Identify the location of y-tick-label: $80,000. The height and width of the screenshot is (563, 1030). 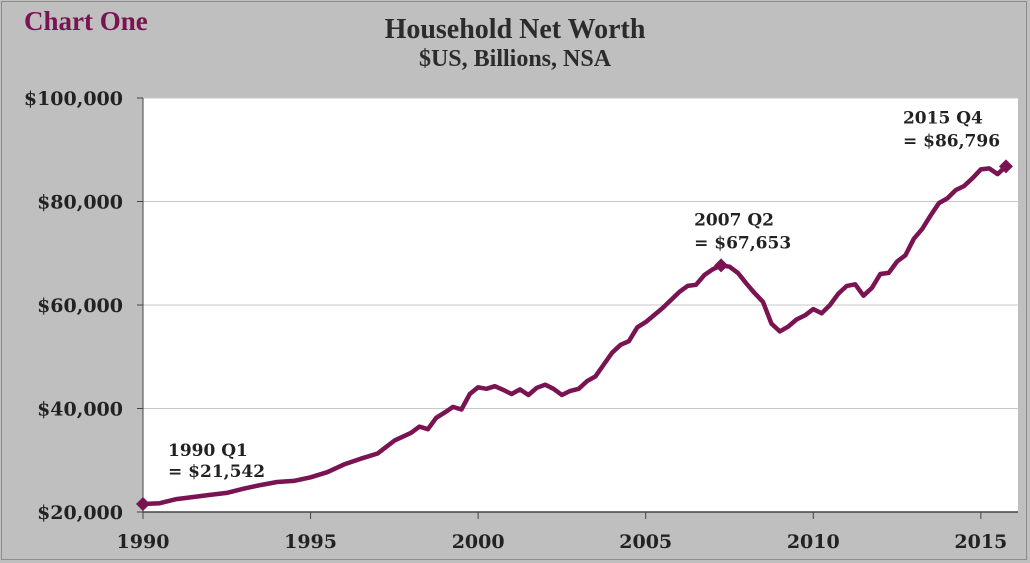
(80, 203).